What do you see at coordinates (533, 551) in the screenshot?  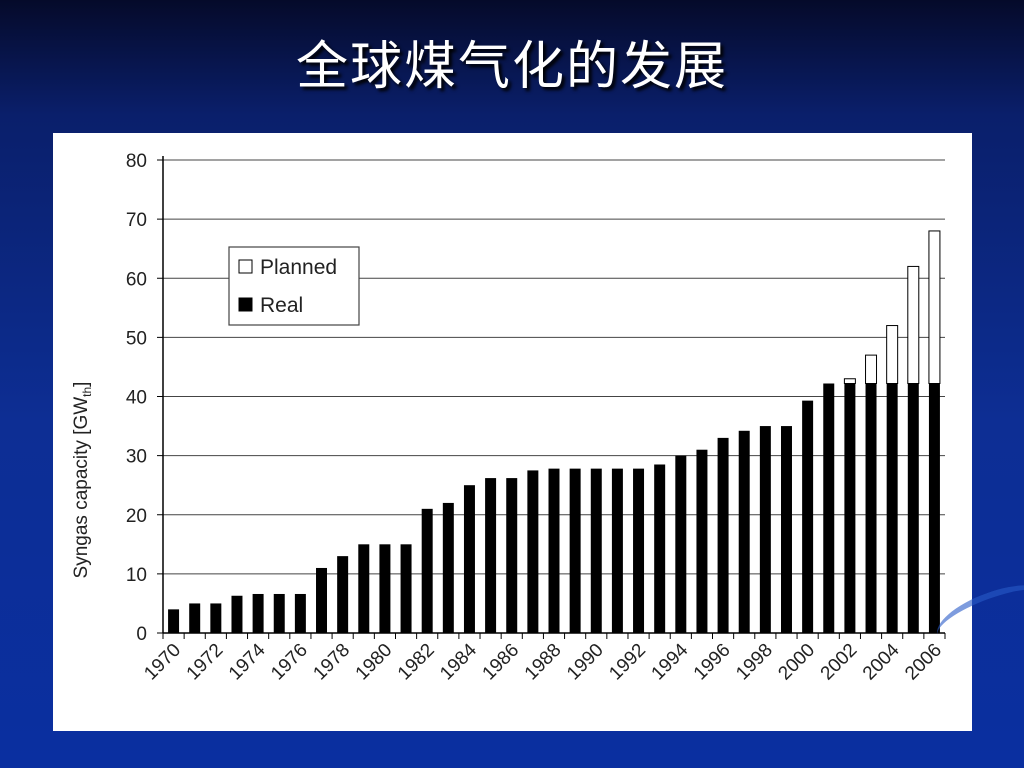 I see `bar-real-1987` at bounding box center [533, 551].